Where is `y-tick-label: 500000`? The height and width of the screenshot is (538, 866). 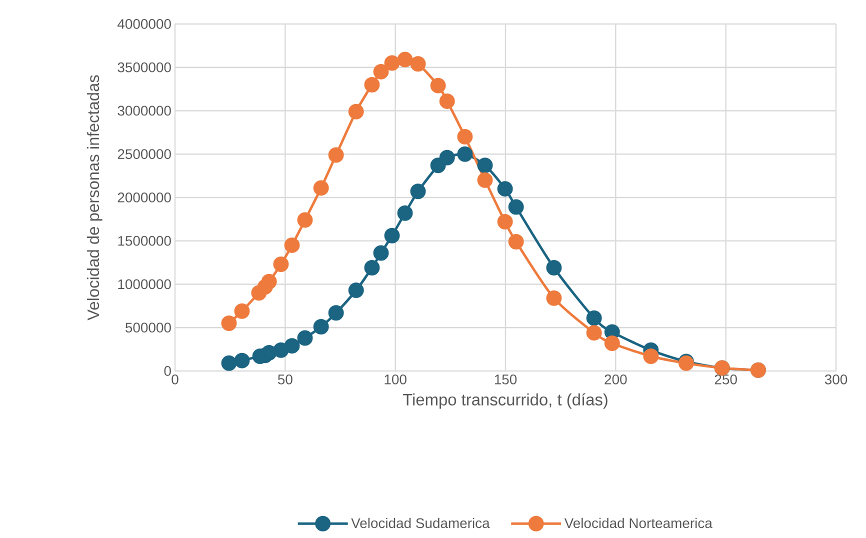
y-tick-label: 500000 is located at coordinates (148, 327).